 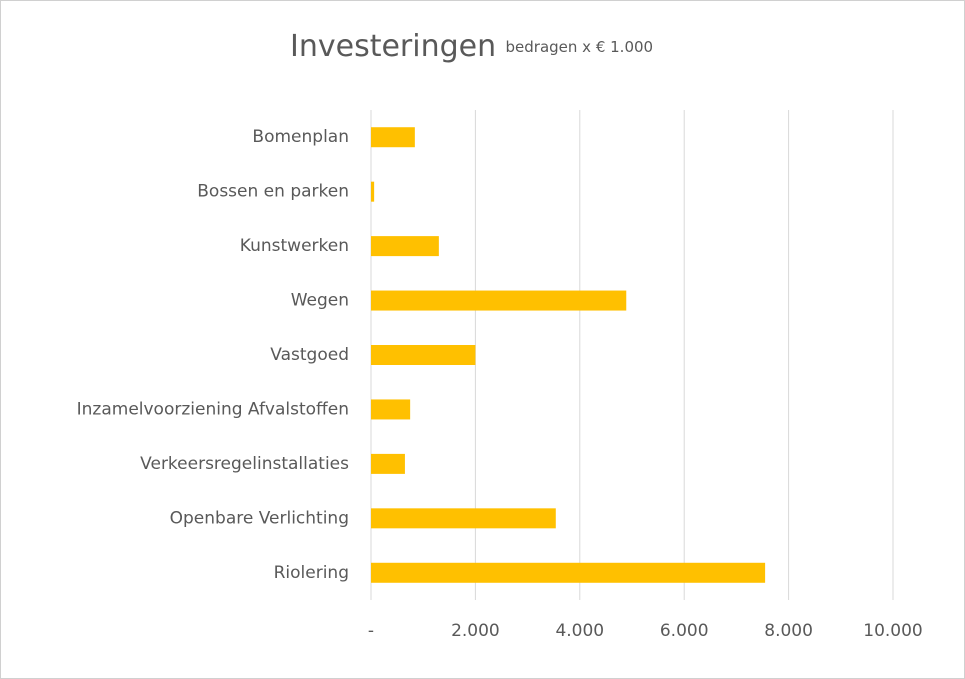 What do you see at coordinates (684, 631) in the screenshot?
I see `x-tick-label: 6.000` at bounding box center [684, 631].